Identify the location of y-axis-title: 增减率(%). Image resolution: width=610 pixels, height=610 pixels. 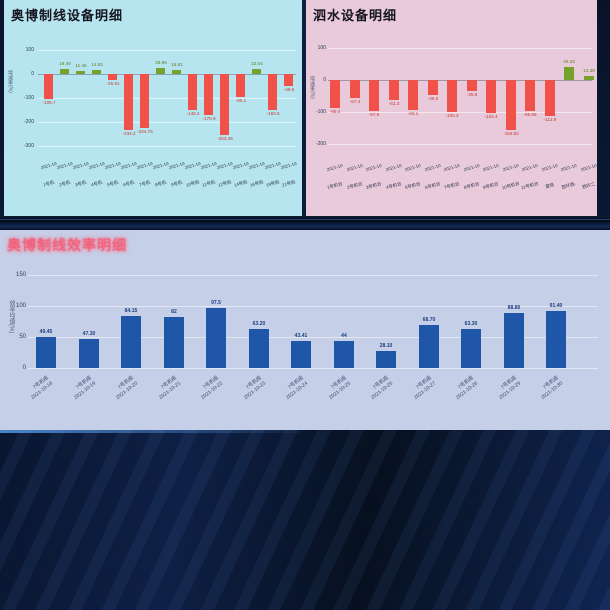
(10, 81).